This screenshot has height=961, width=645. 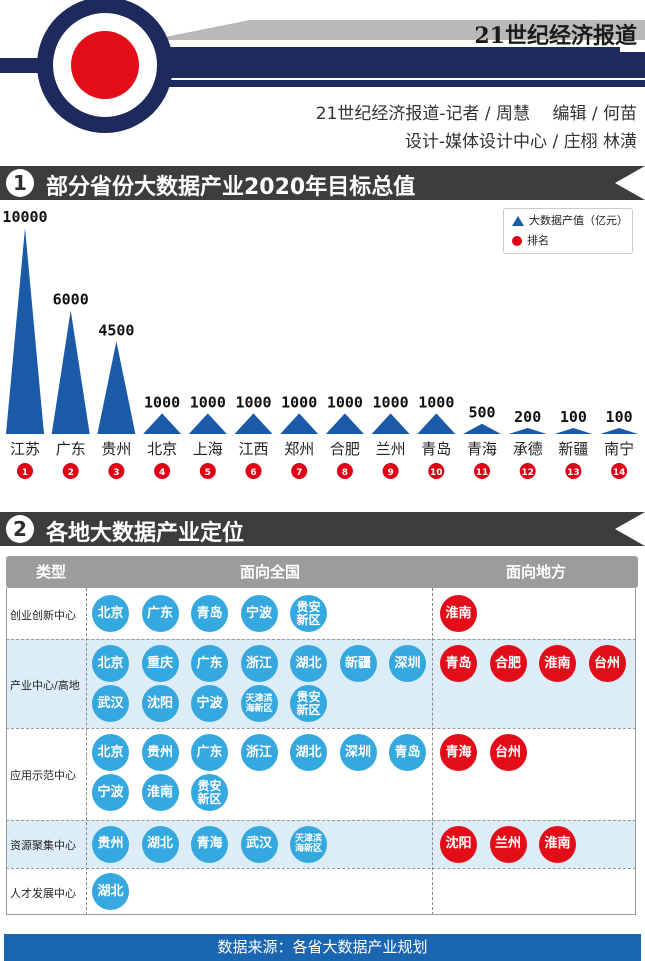 I want to click on rank-number: 1, so click(x=25, y=473).